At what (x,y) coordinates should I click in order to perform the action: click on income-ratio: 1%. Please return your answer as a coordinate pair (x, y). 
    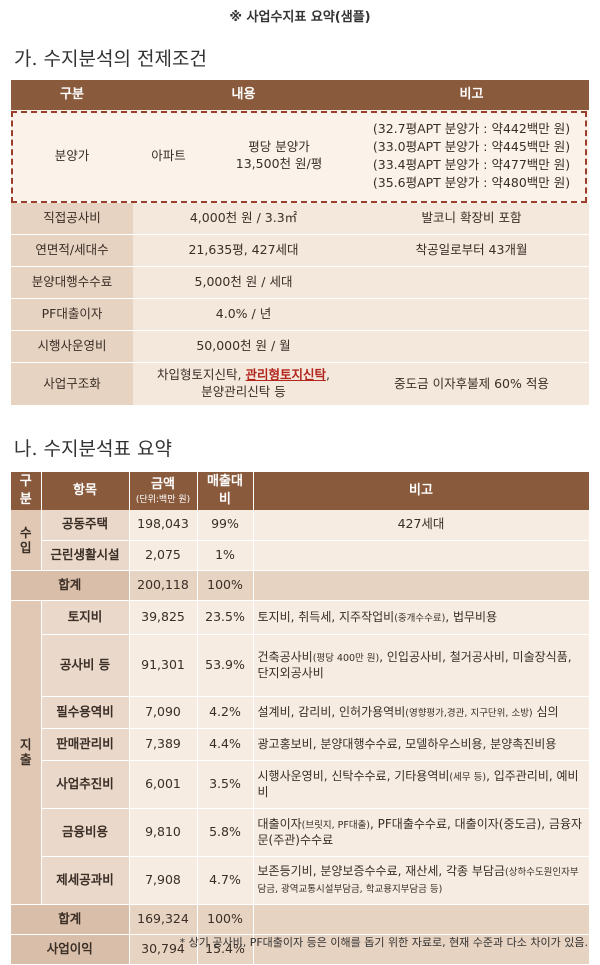
    Looking at the image, I should click on (225, 555).